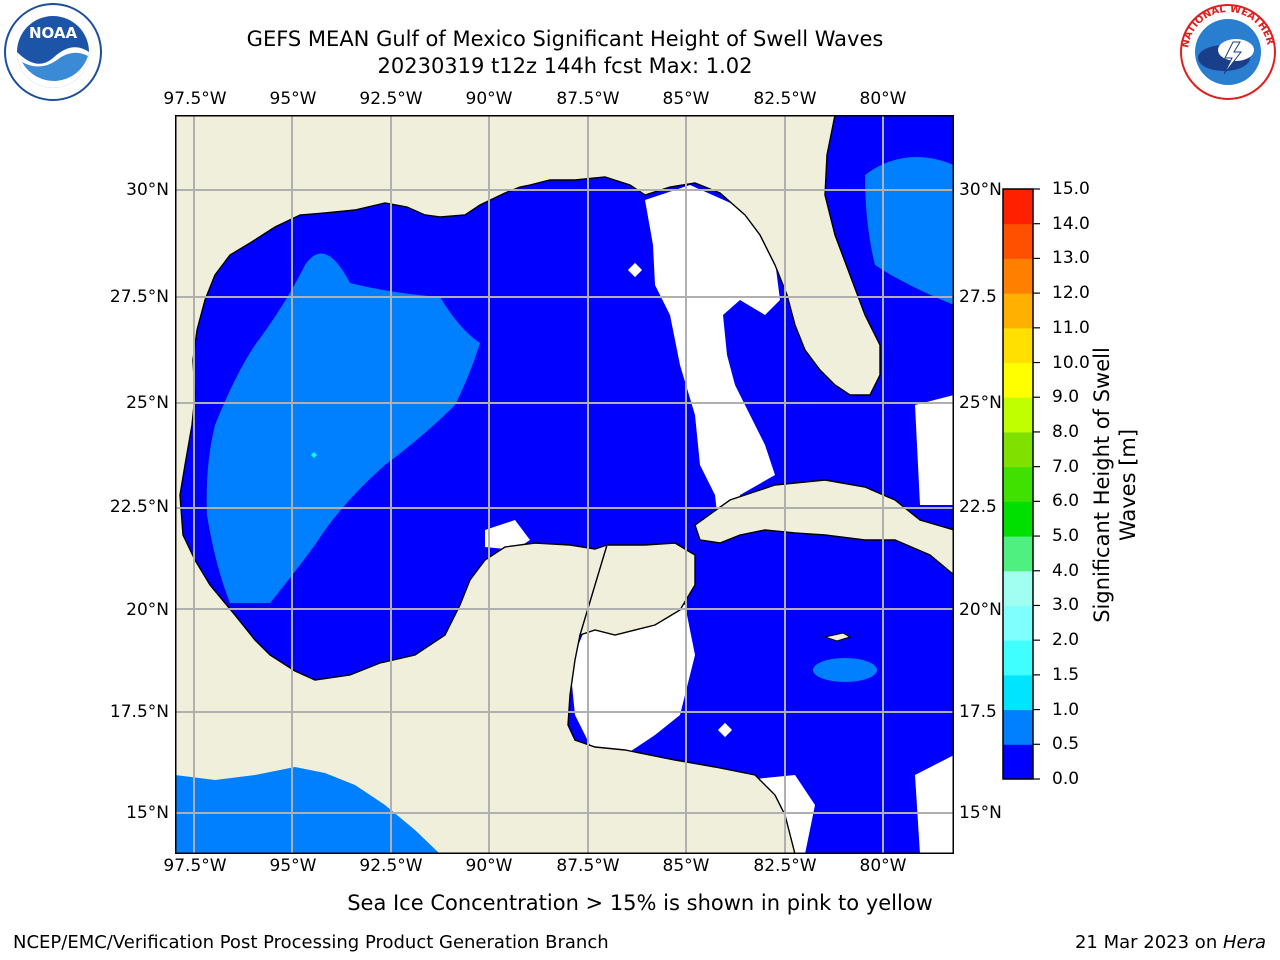  Describe the element at coordinates (980, 610) in the screenshot. I see `lat-tick-right: 20°N` at that location.